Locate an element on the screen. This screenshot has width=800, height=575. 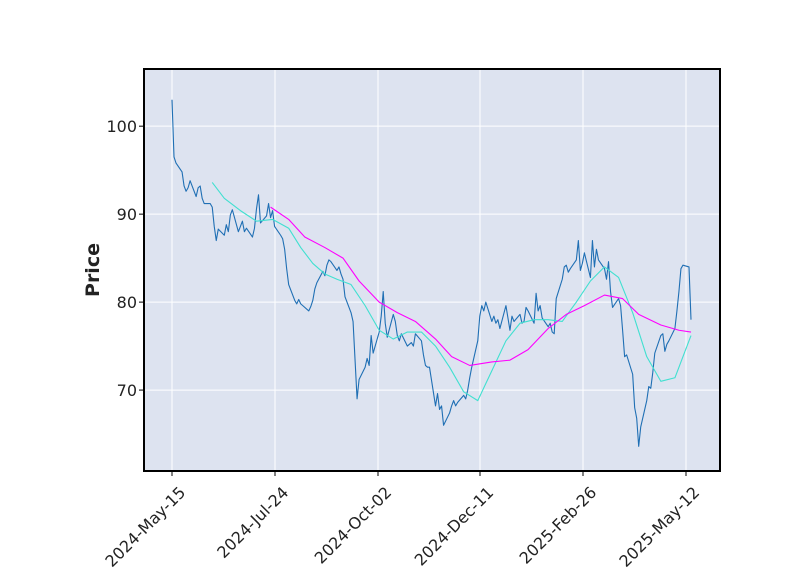
x-tick-label: 2024-Dec-11 is located at coordinates (454, 526).